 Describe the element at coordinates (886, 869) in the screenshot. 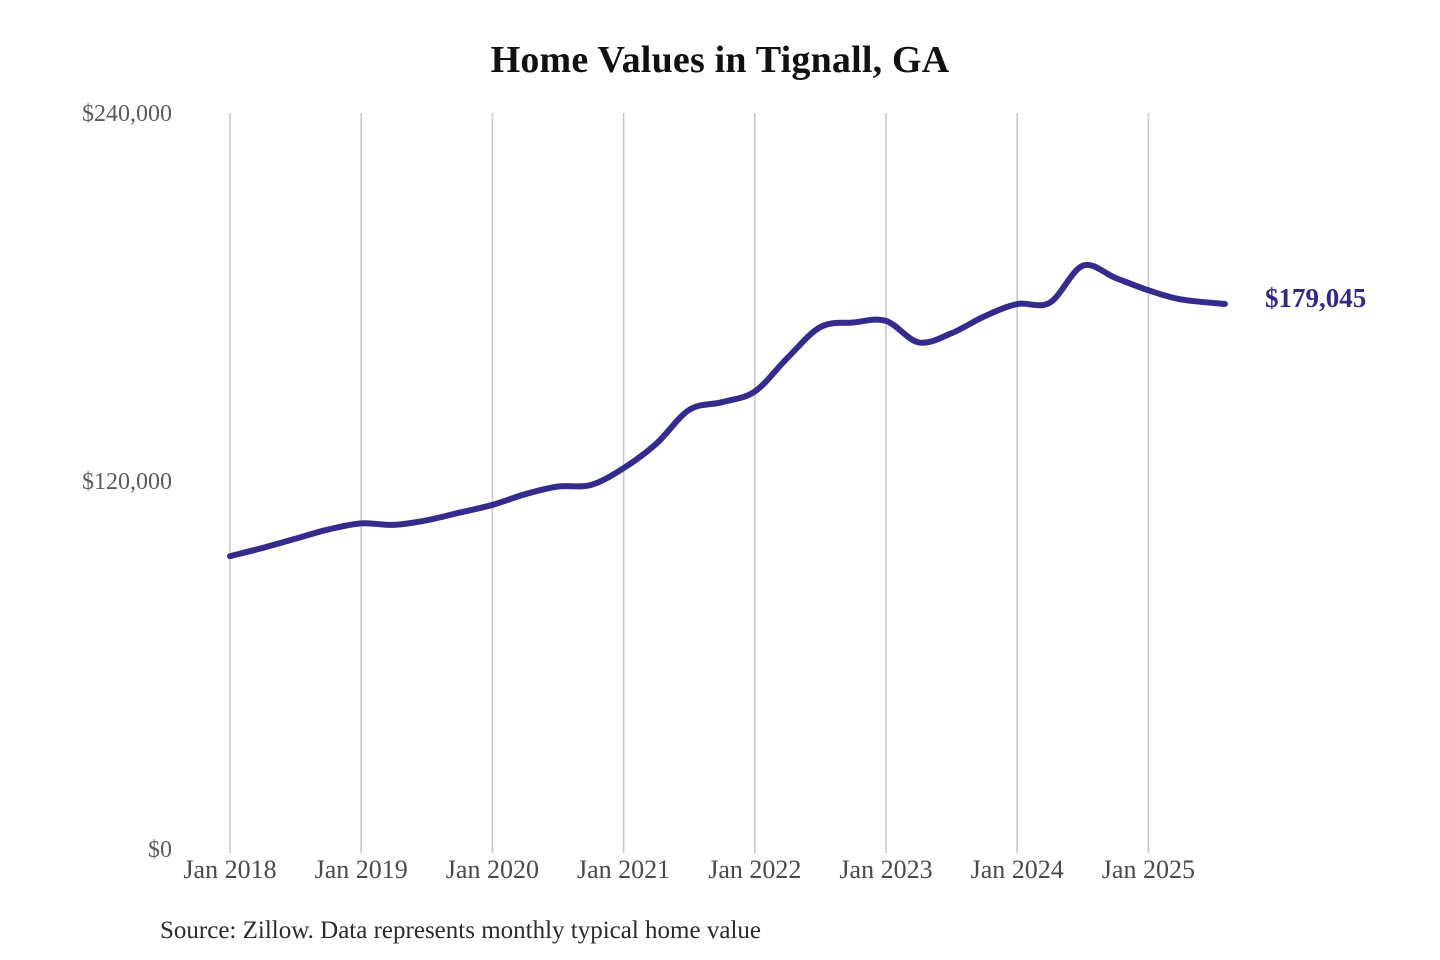

I see `x-tick-label: Jan 2023` at that location.